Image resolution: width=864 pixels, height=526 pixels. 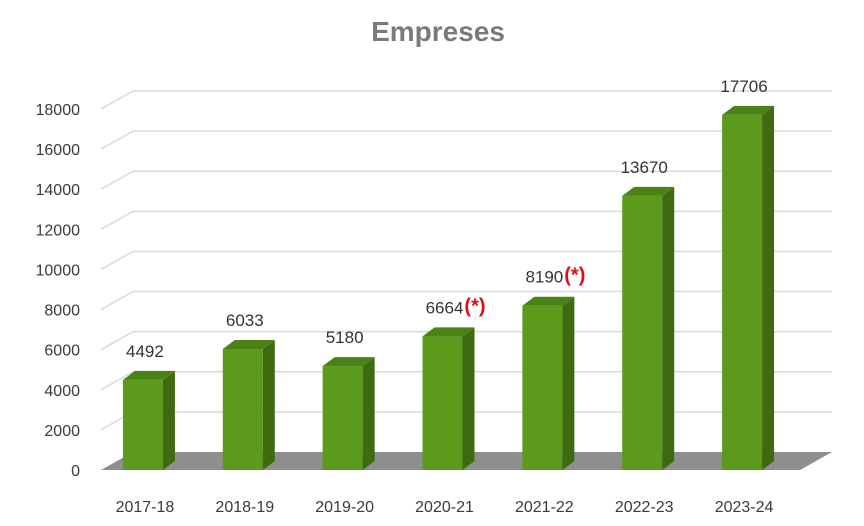 I want to click on data-label: 13670, so click(x=644, y=167).